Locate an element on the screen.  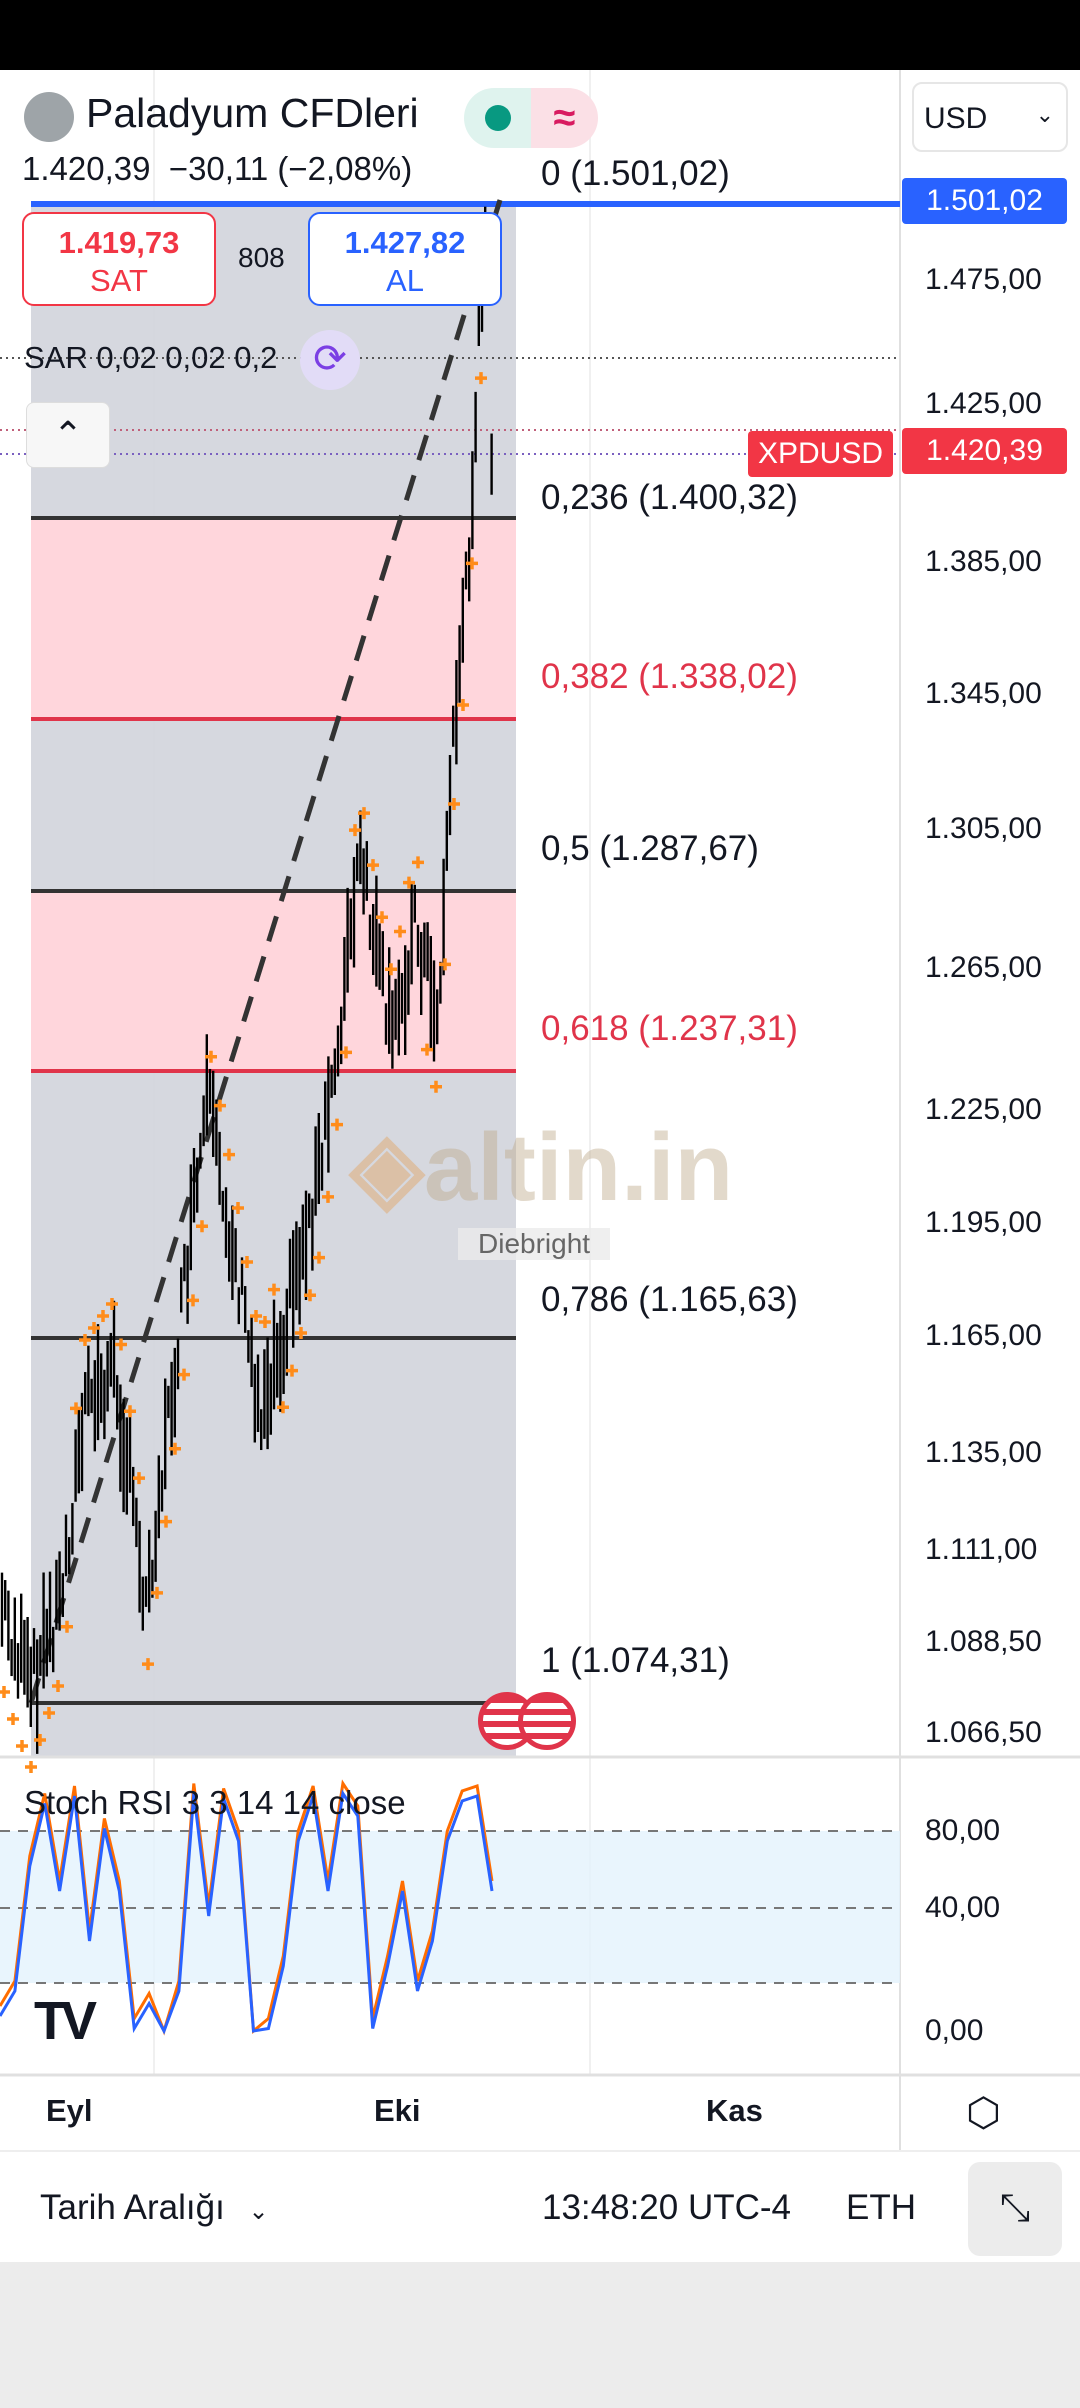
price-axis-label: 1.345,00 is located at coordinates (983, 693).